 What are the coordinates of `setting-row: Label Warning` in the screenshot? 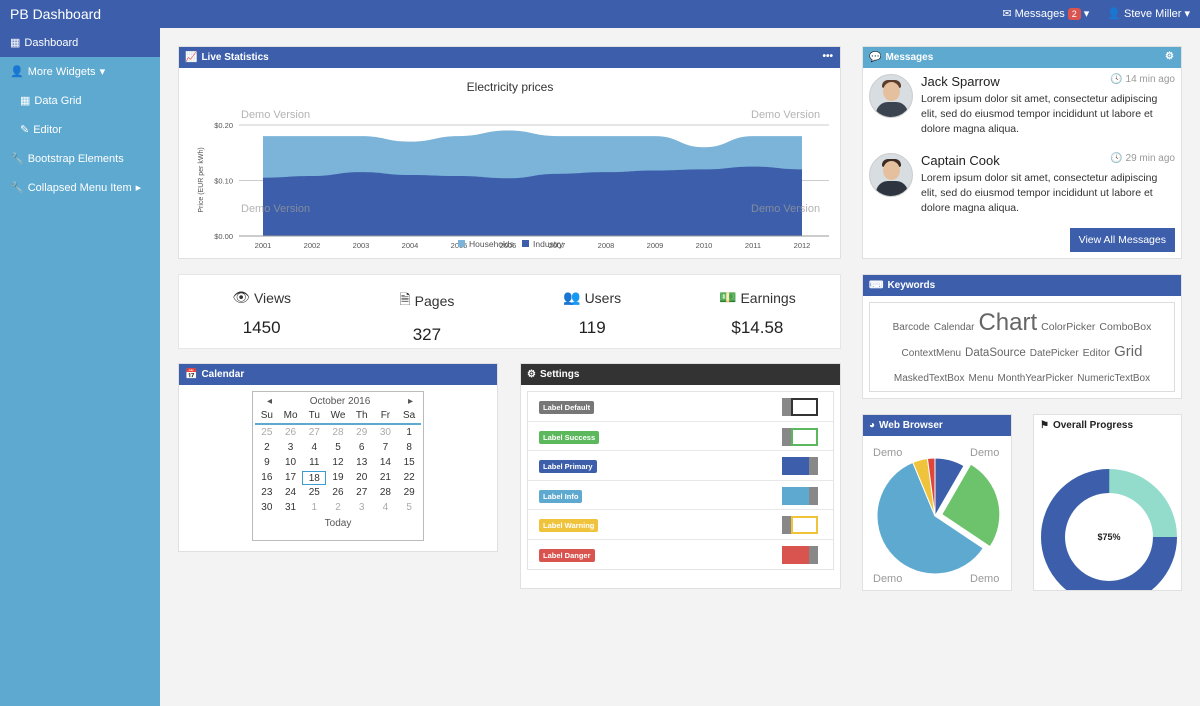 It's located at (680, 525).